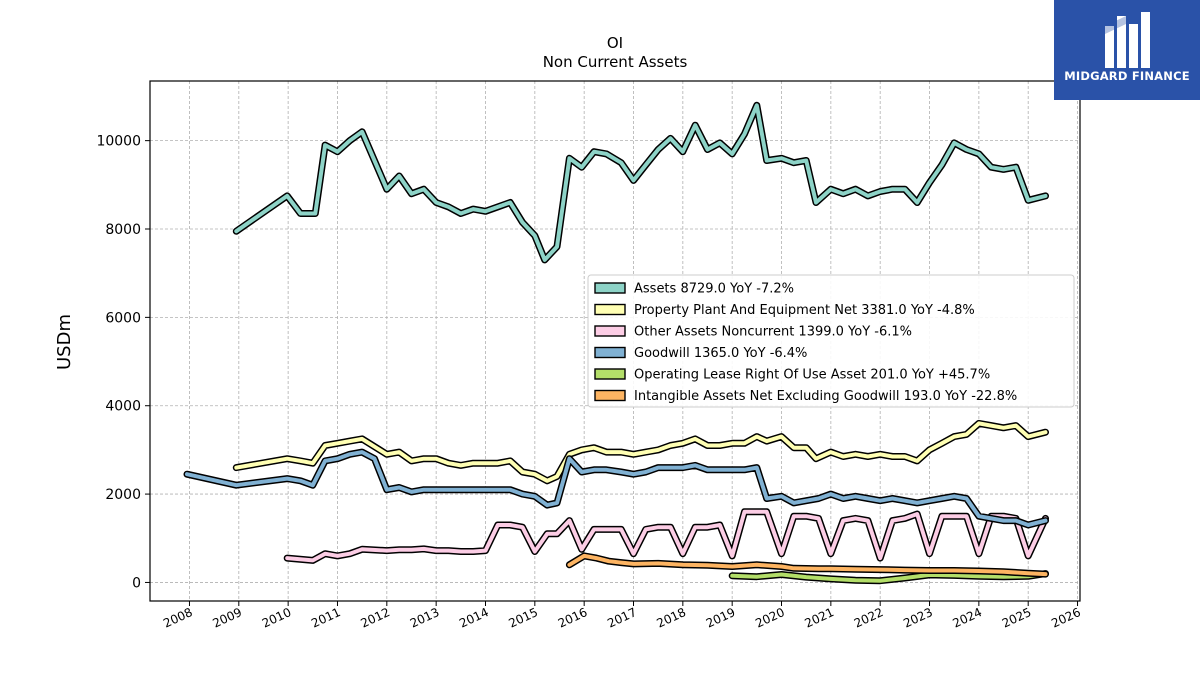 Image resolution: width=1200 pixels, height=675 pixels. Describe the element at coordinates (123, 495) in the screenshot. I see `y-tick-label: 2000` at that location.